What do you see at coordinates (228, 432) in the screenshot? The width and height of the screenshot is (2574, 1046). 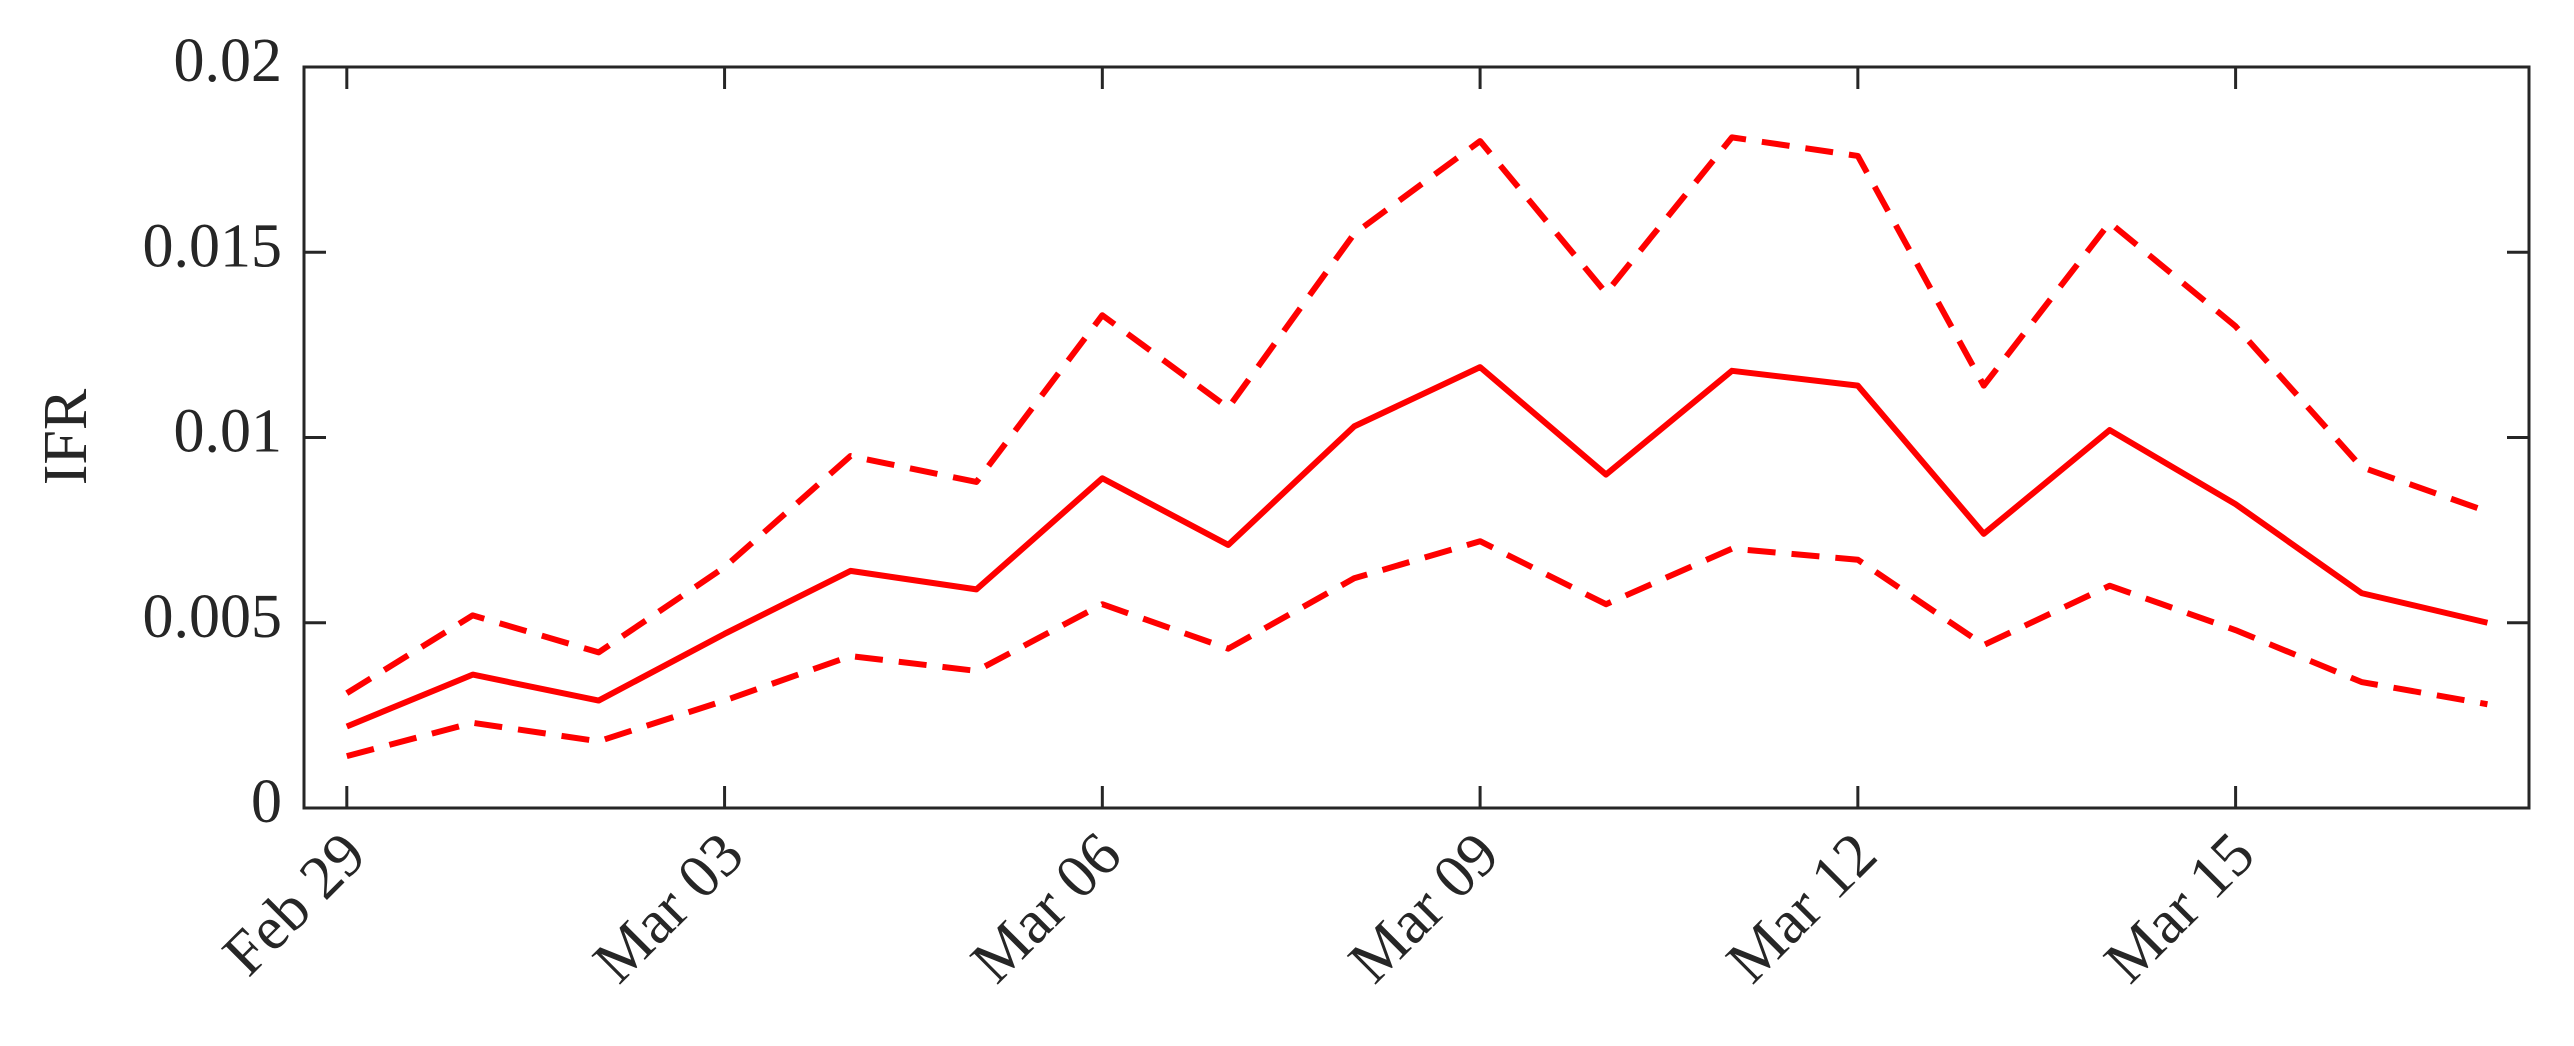 I see `y-tick-label: 0.01` at bounding box center [228, 432].